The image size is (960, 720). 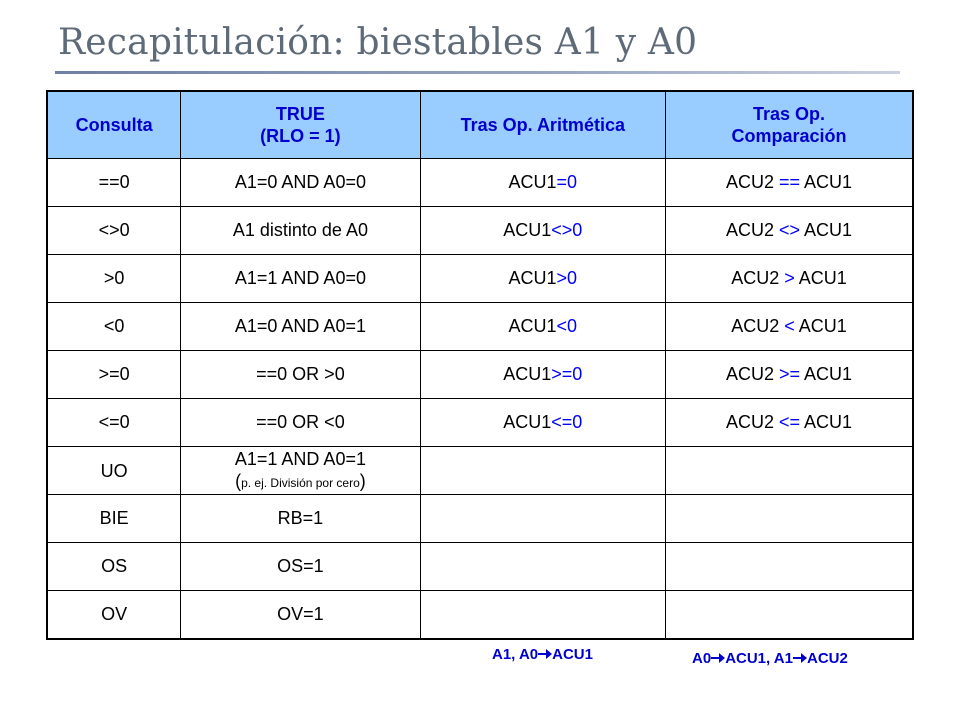 I want to click on cell-consulta: >=0, so click(x=114, y=374).